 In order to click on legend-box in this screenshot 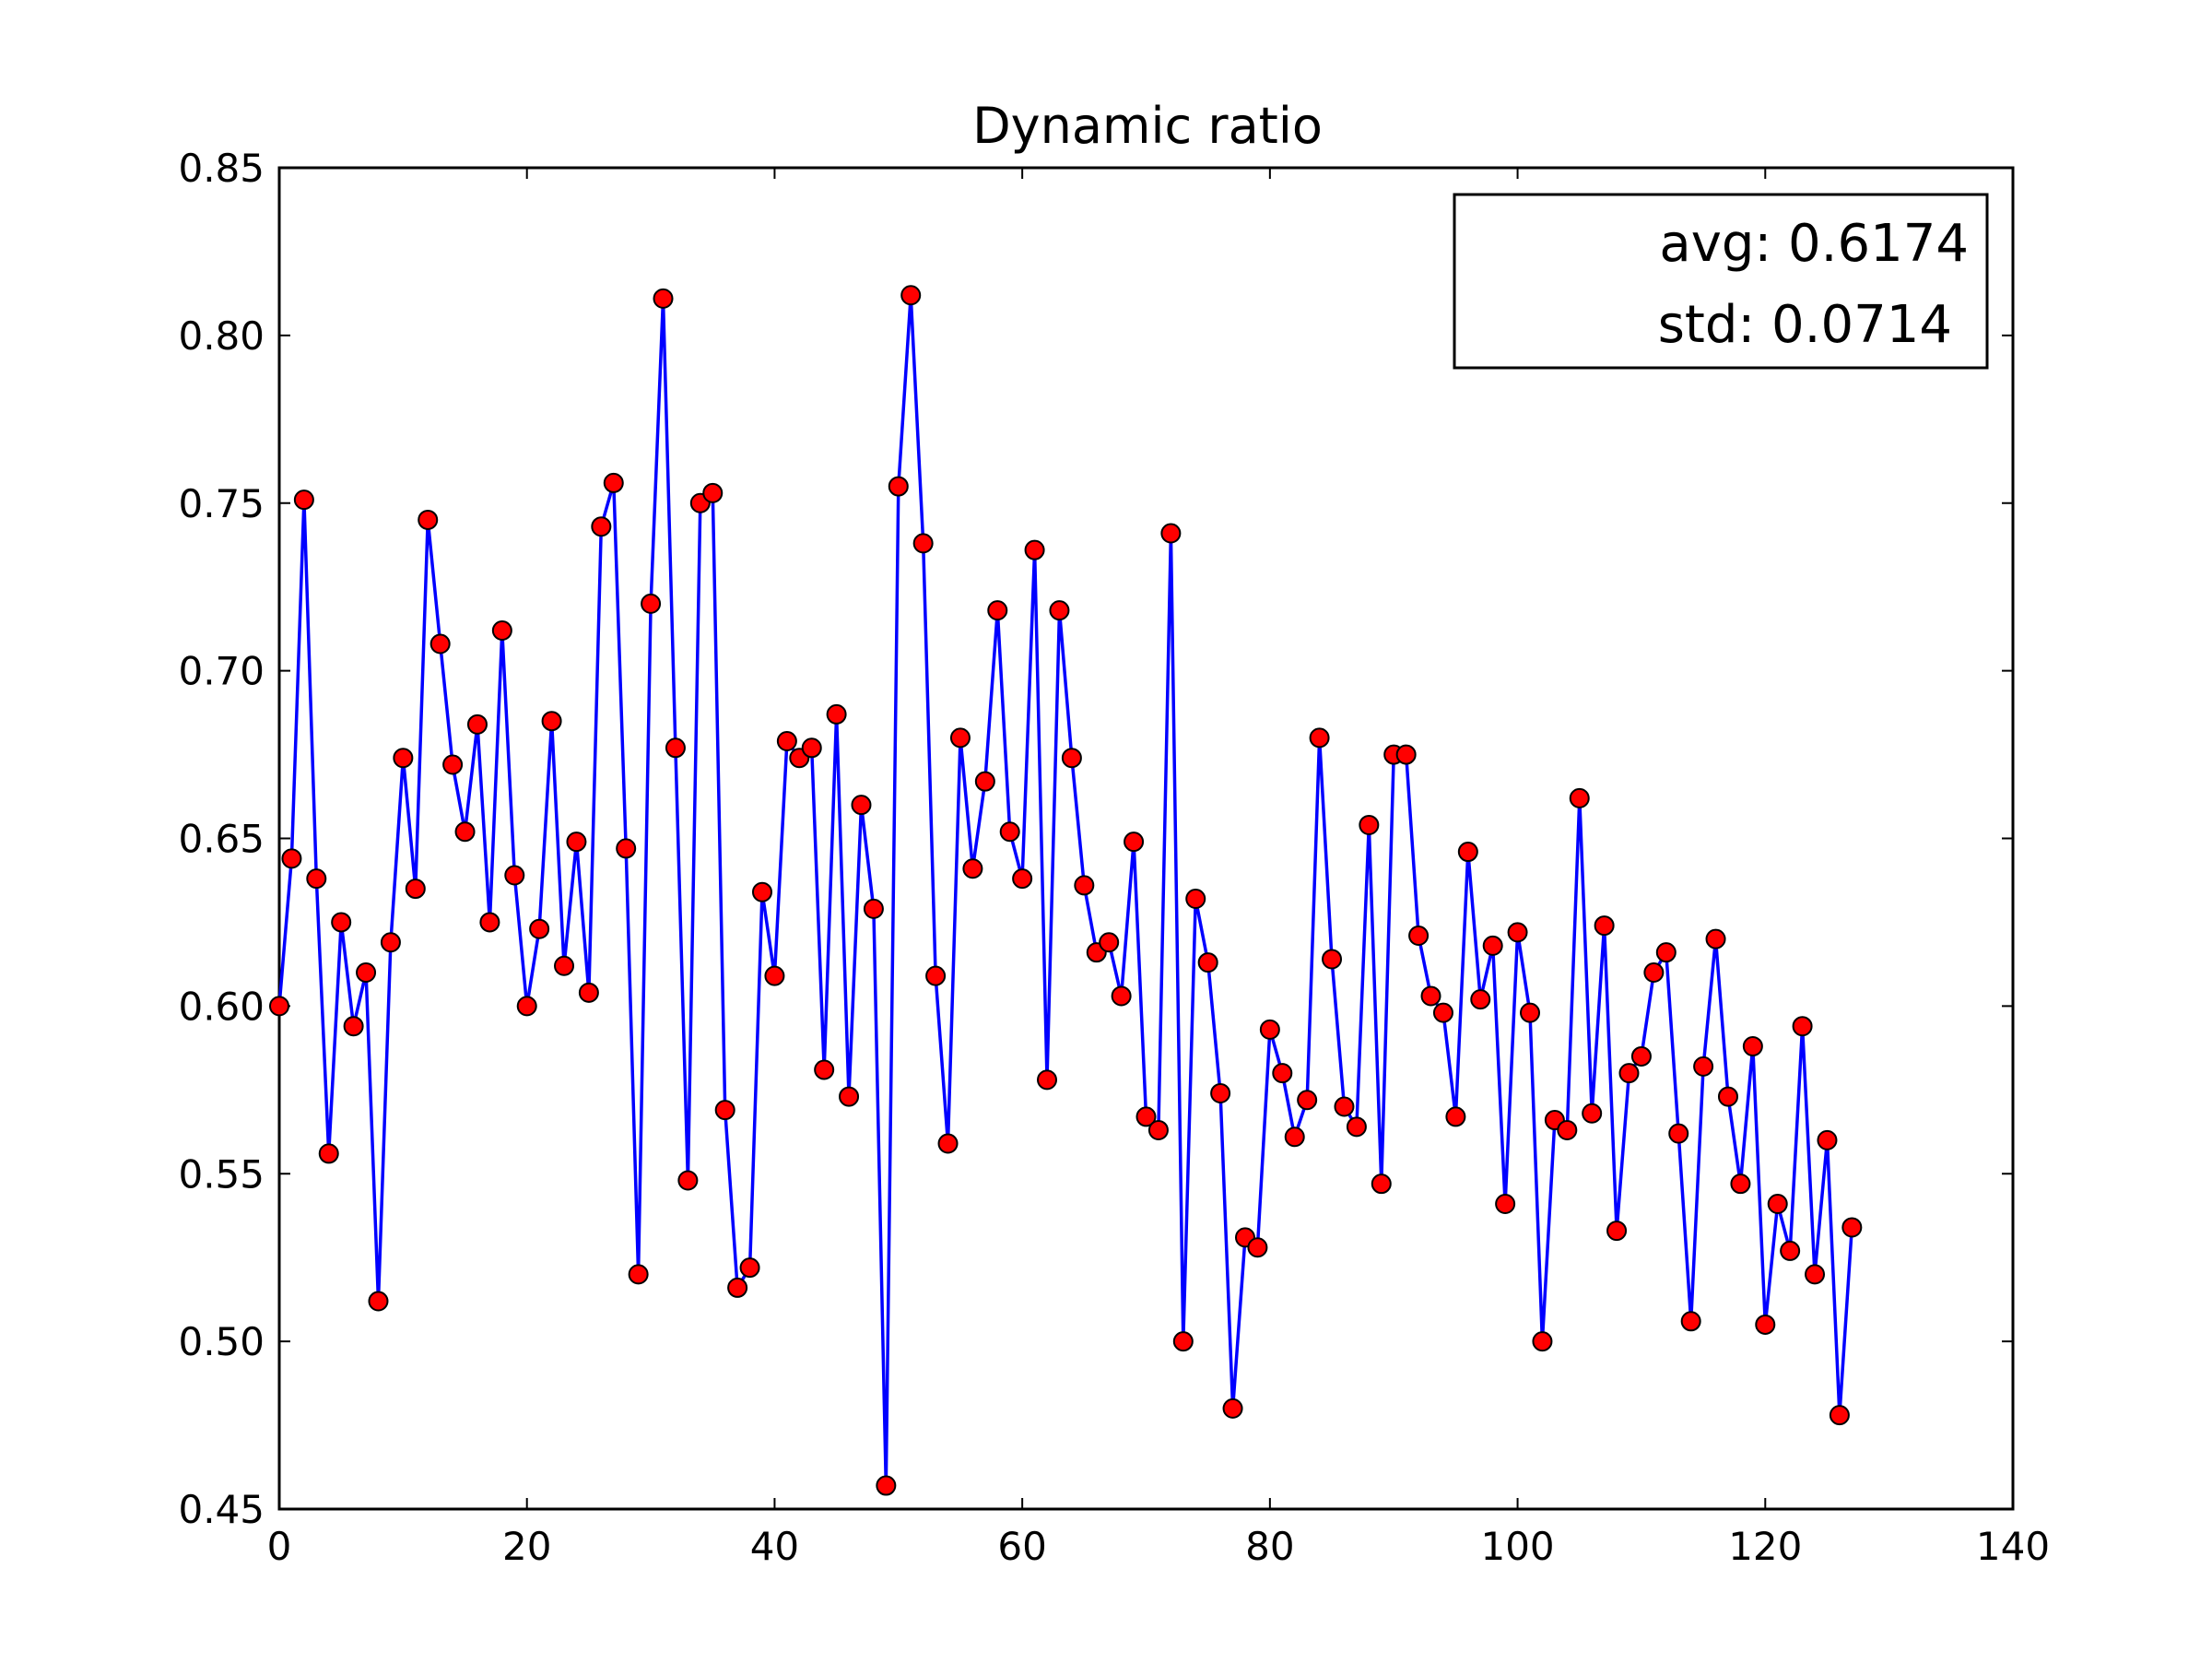, I will do `click(1721, 281)`.